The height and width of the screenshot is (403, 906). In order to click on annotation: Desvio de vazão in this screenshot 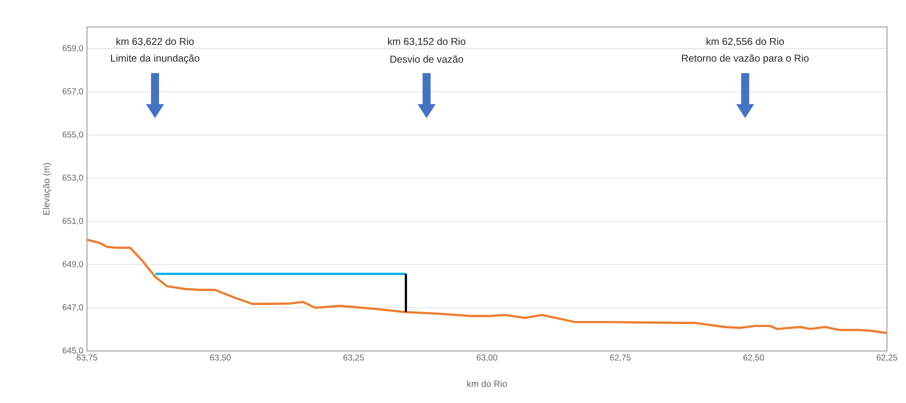, I will do `click(427, 59)`.